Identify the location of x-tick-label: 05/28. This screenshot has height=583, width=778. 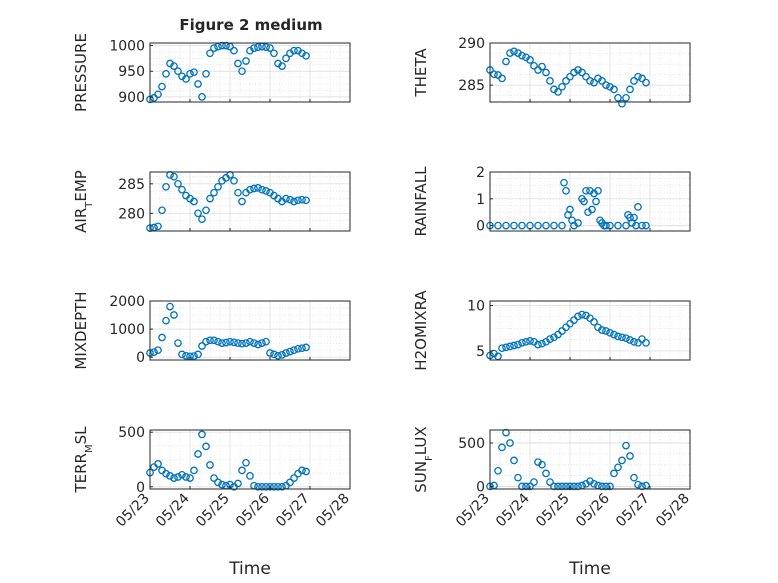
(673, 511).